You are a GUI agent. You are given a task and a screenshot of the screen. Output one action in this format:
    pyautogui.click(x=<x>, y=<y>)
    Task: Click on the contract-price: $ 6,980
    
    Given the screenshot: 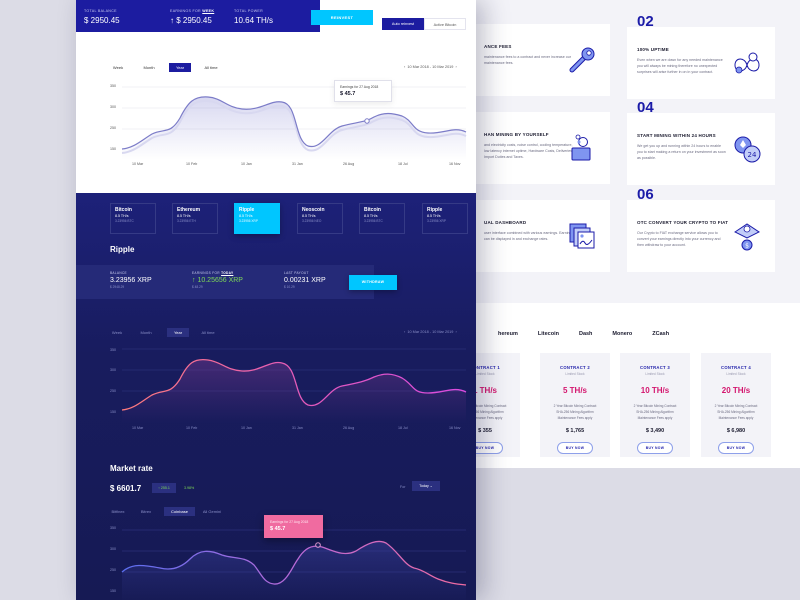 What is the action you would take?
    pyautogui.click(x=736, y=431)
    